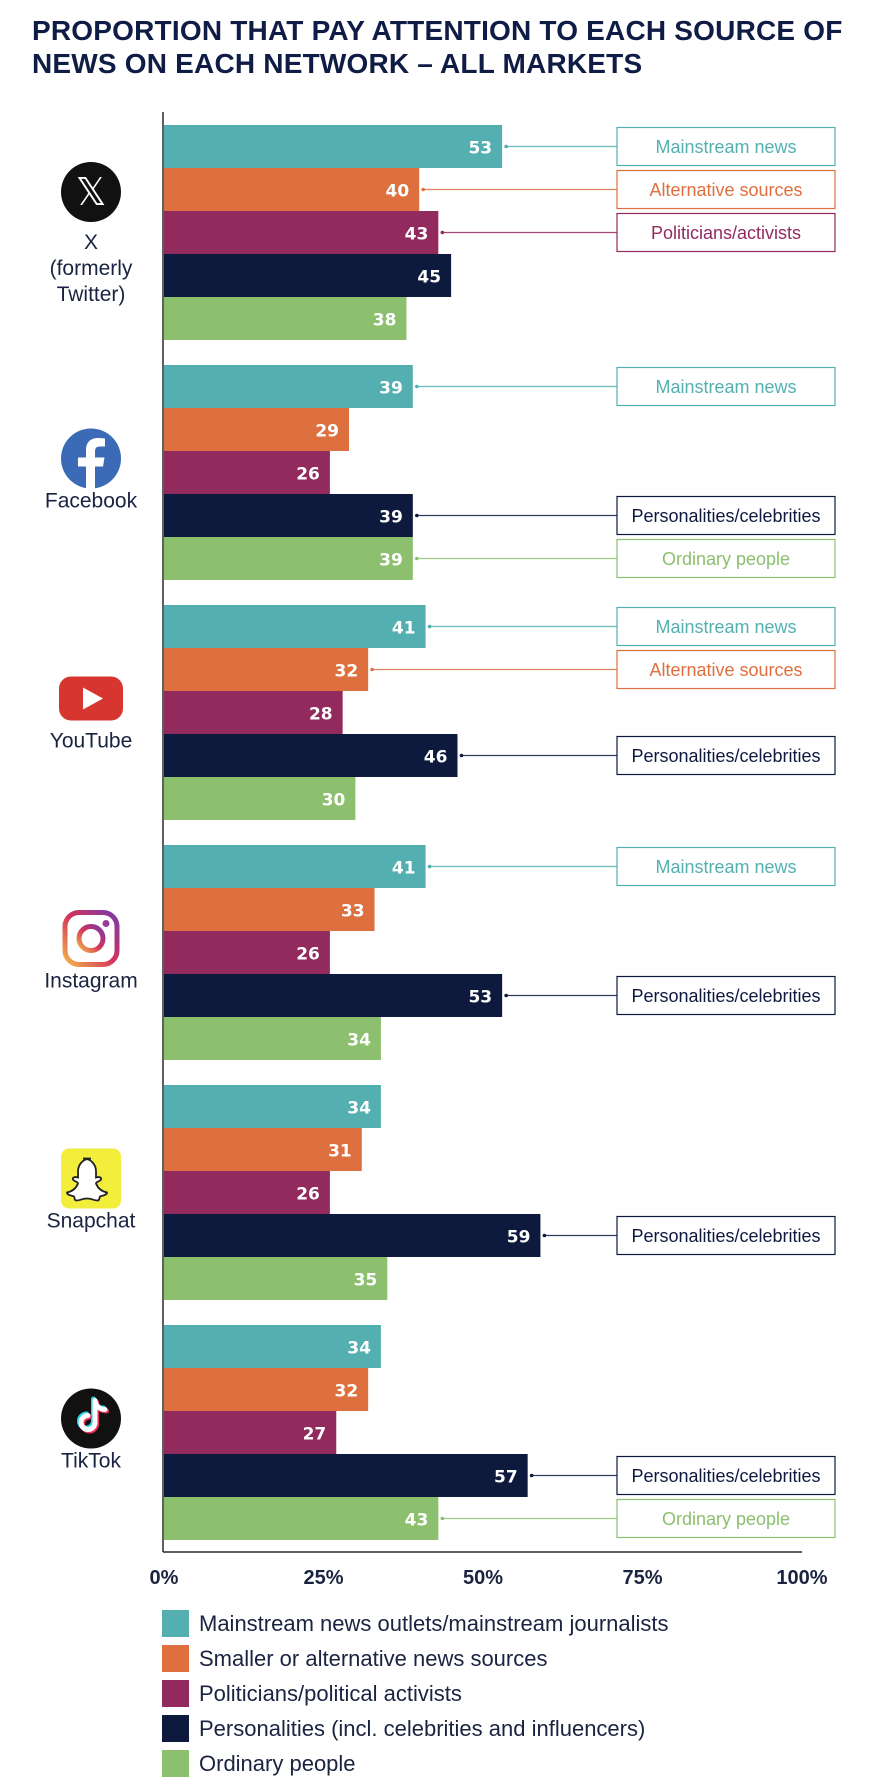 The height and width of the screenshot is (1786, 890). Describe the element at coordinates (480, 149) in the screenshot. I see `bar-value-label: 53` at that location.